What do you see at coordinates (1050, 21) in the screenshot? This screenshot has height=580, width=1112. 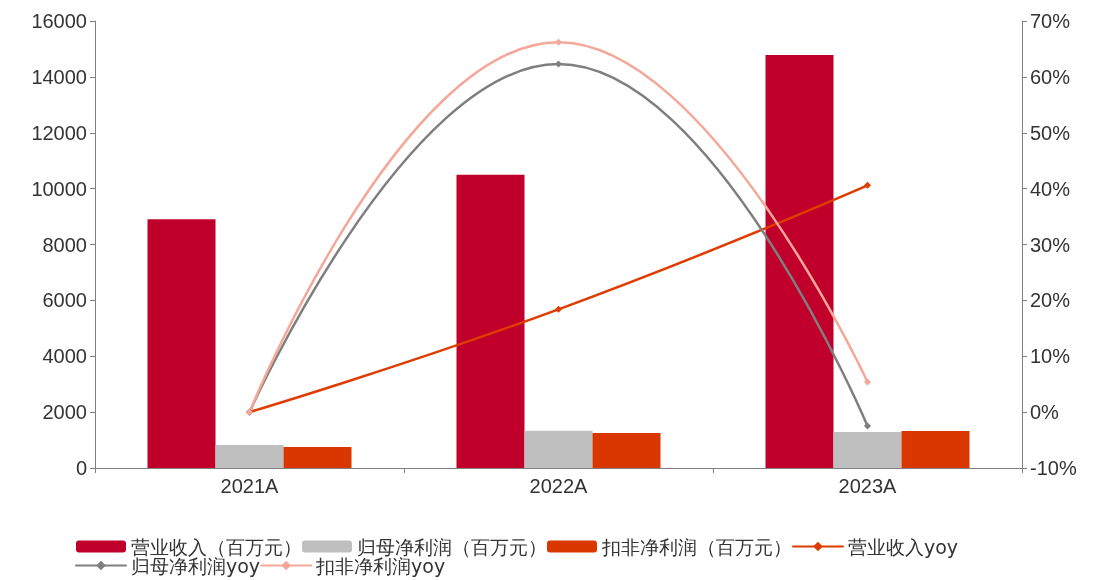 I see `y2-tick-label: 70%` at bounding box center [1050, 21].